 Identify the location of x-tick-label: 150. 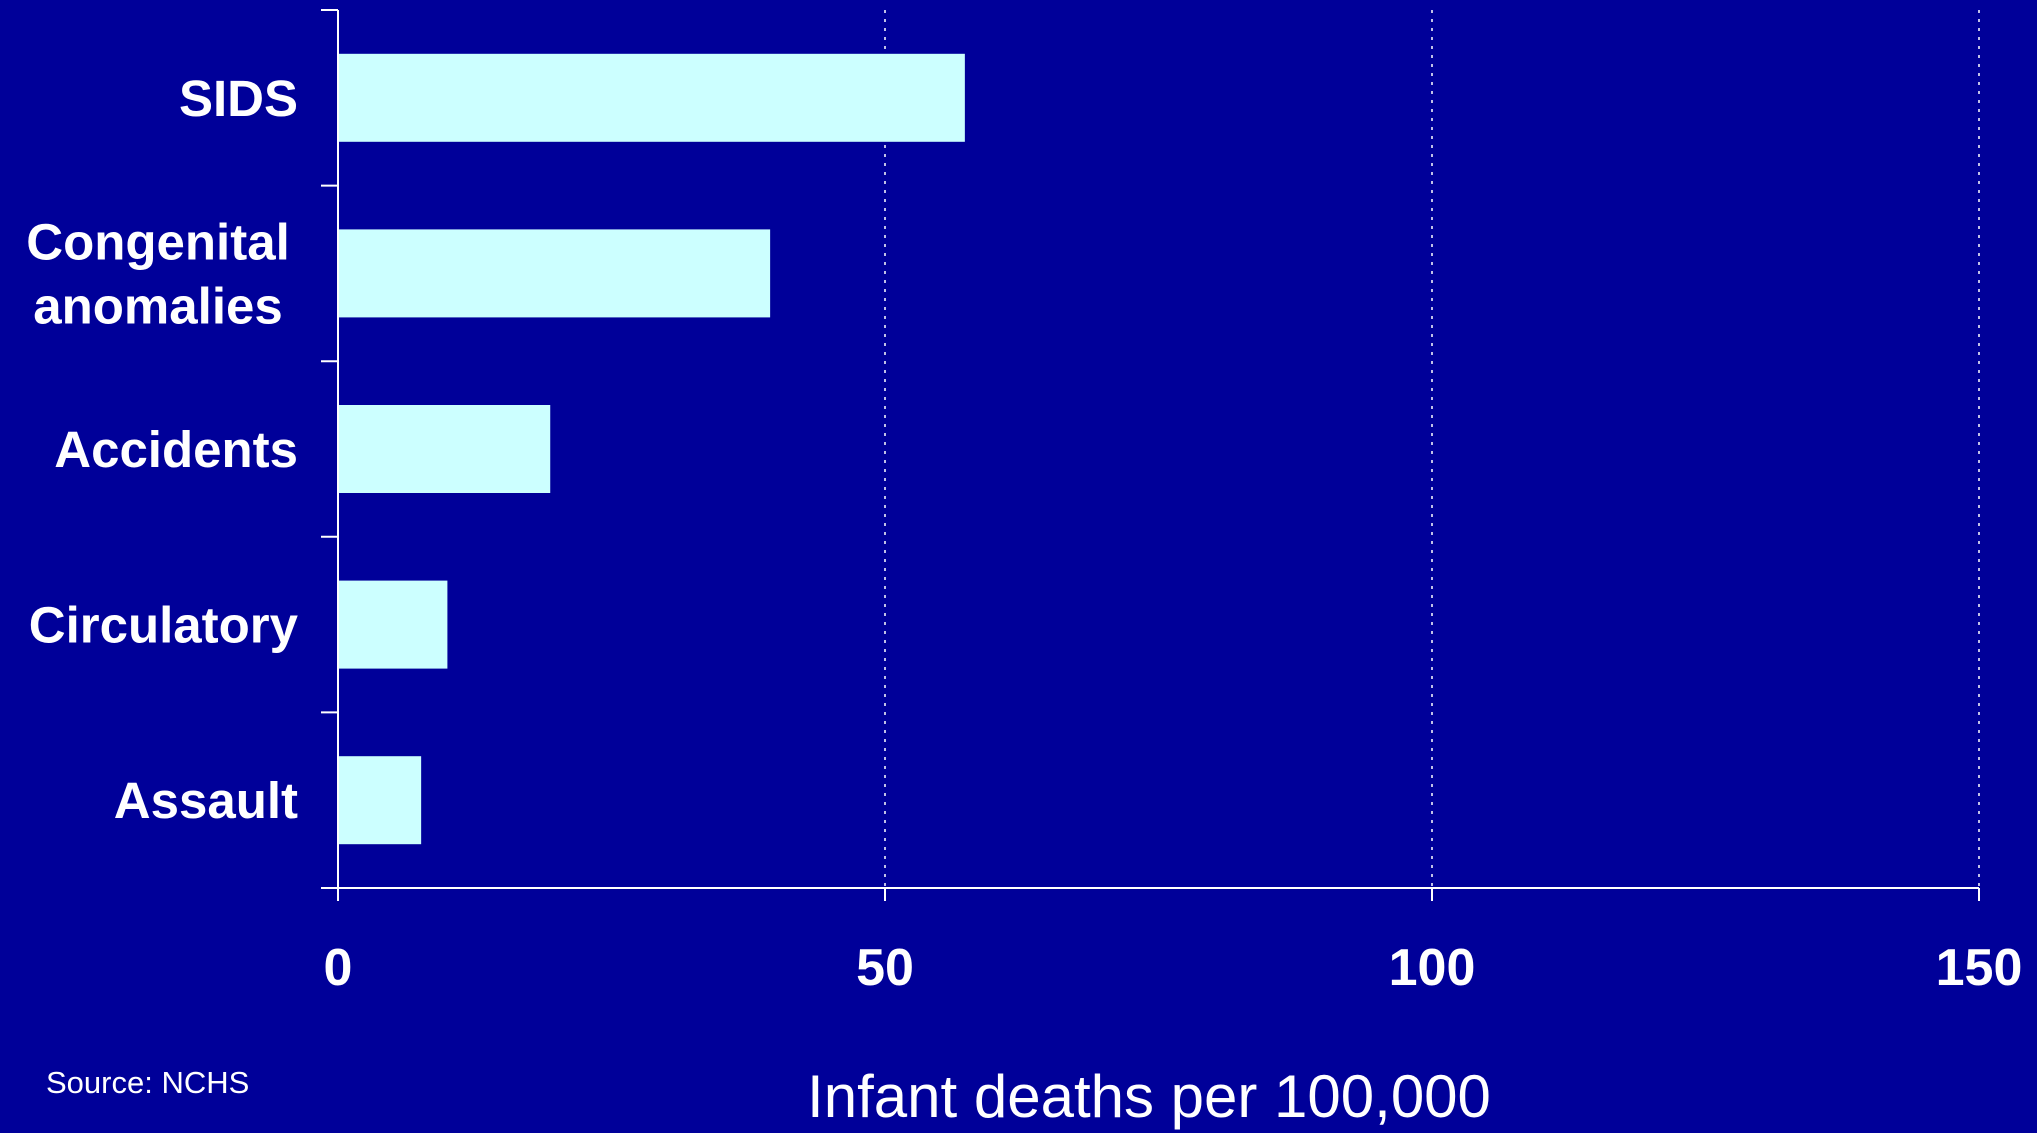
(1979, 968).